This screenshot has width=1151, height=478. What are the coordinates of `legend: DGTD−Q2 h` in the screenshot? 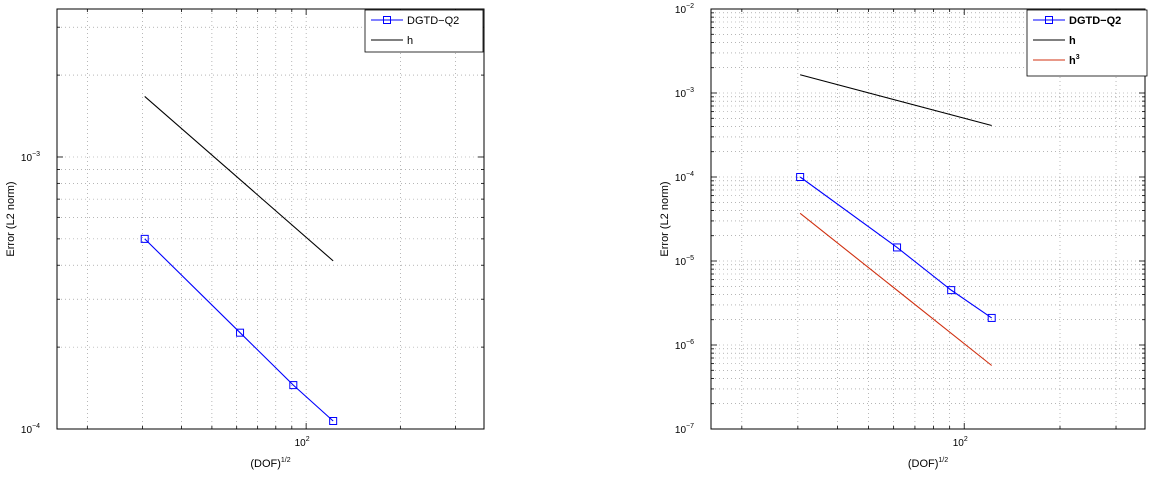 It's located at (424, 31).